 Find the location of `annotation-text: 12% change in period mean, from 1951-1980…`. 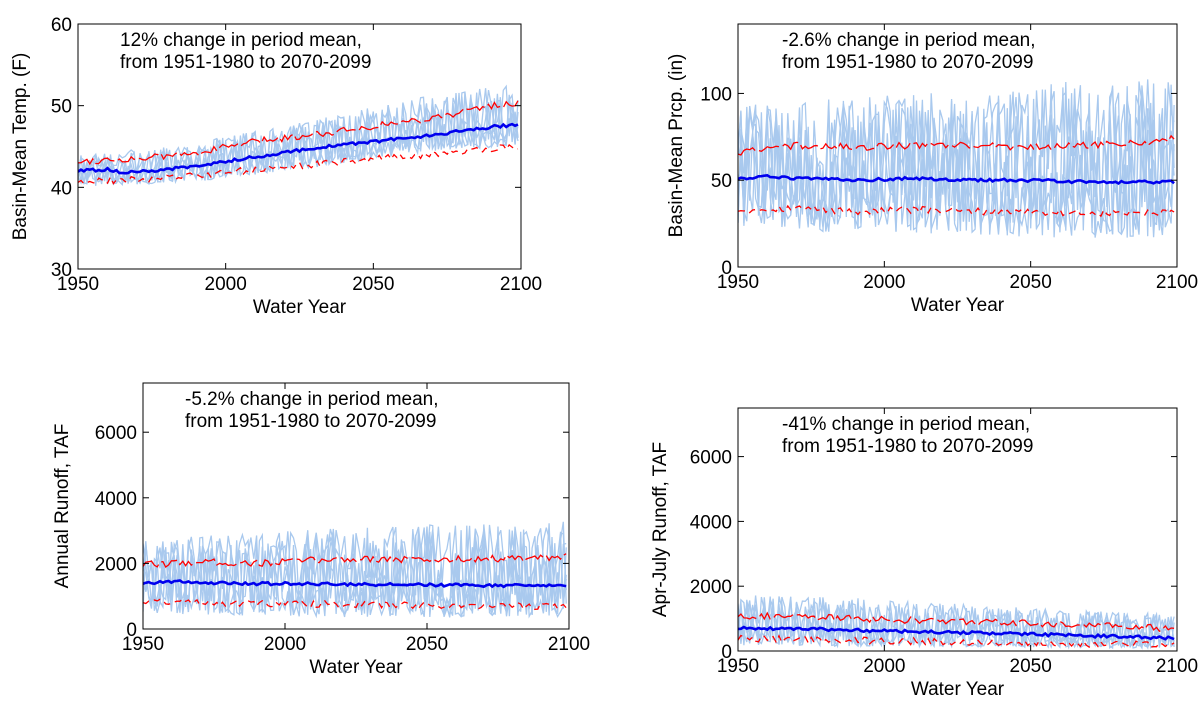

annotation-text: 12% change in period mean, from 1951-1980… is located at coordinates (245, 51).